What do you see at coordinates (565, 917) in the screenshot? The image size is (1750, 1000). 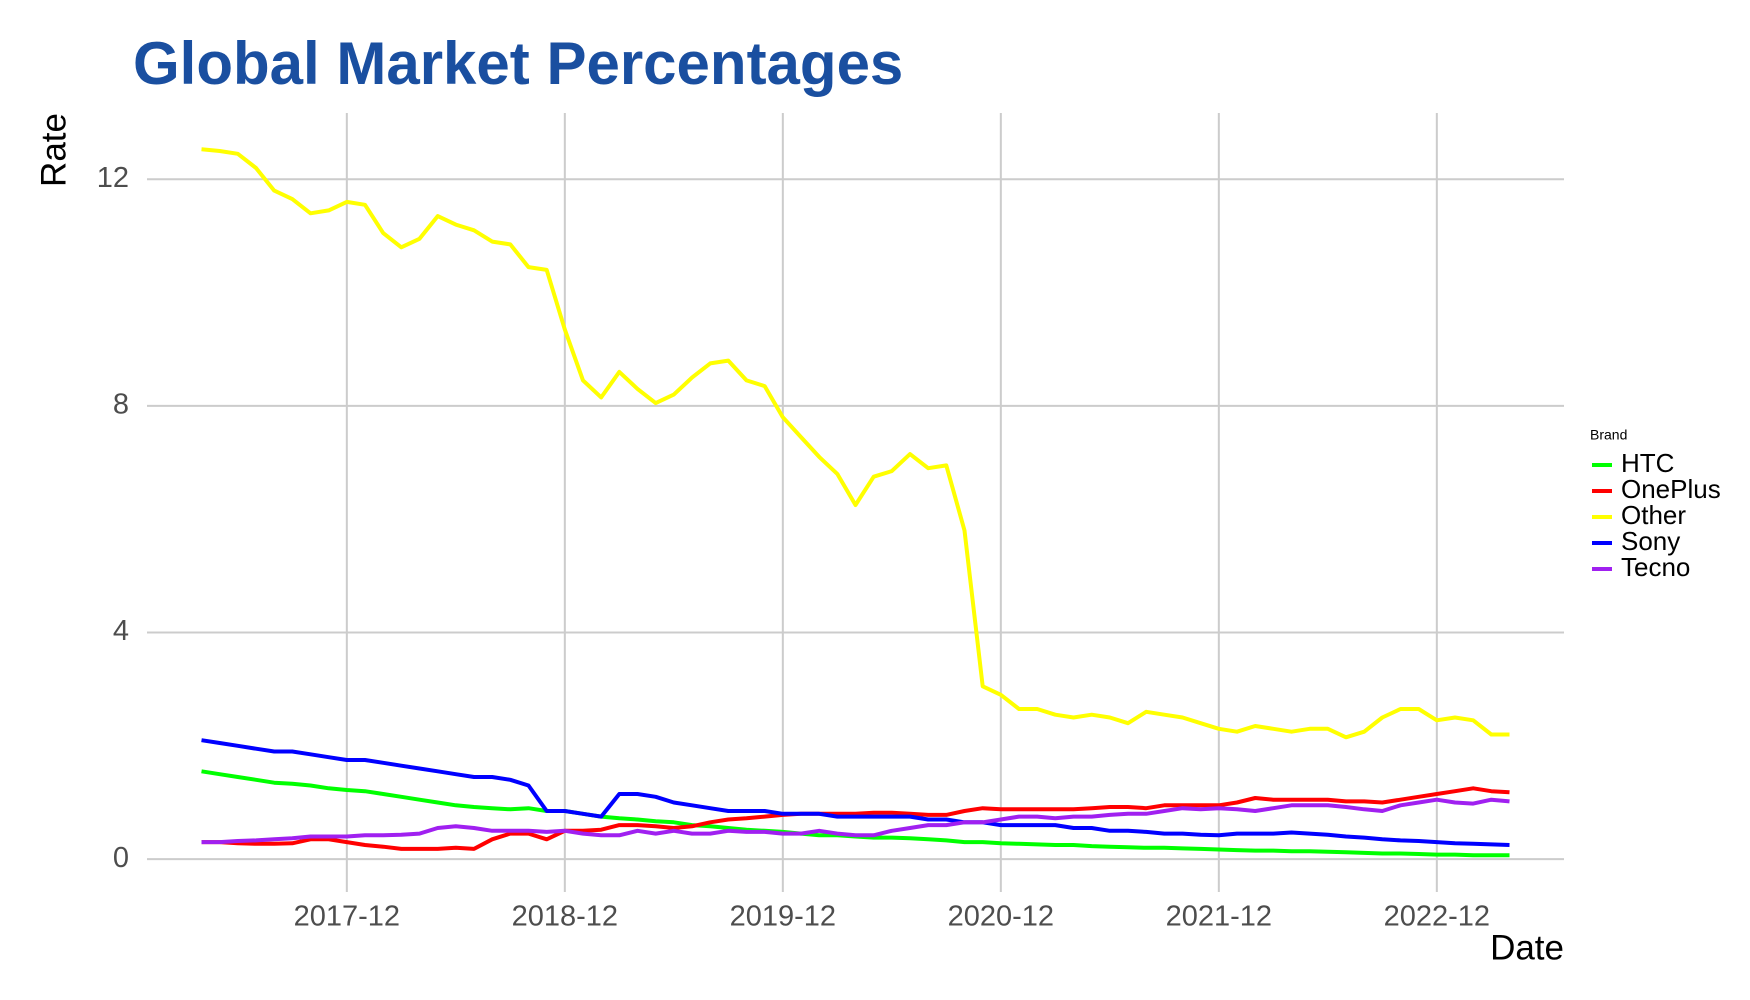 I see `x-tick-label: 2018-12` at bounding box center [565, 917].